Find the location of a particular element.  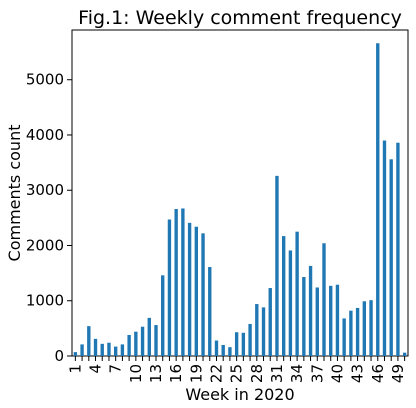

x-axis-label: Week in 2020 is located at coordinates (239, 394).